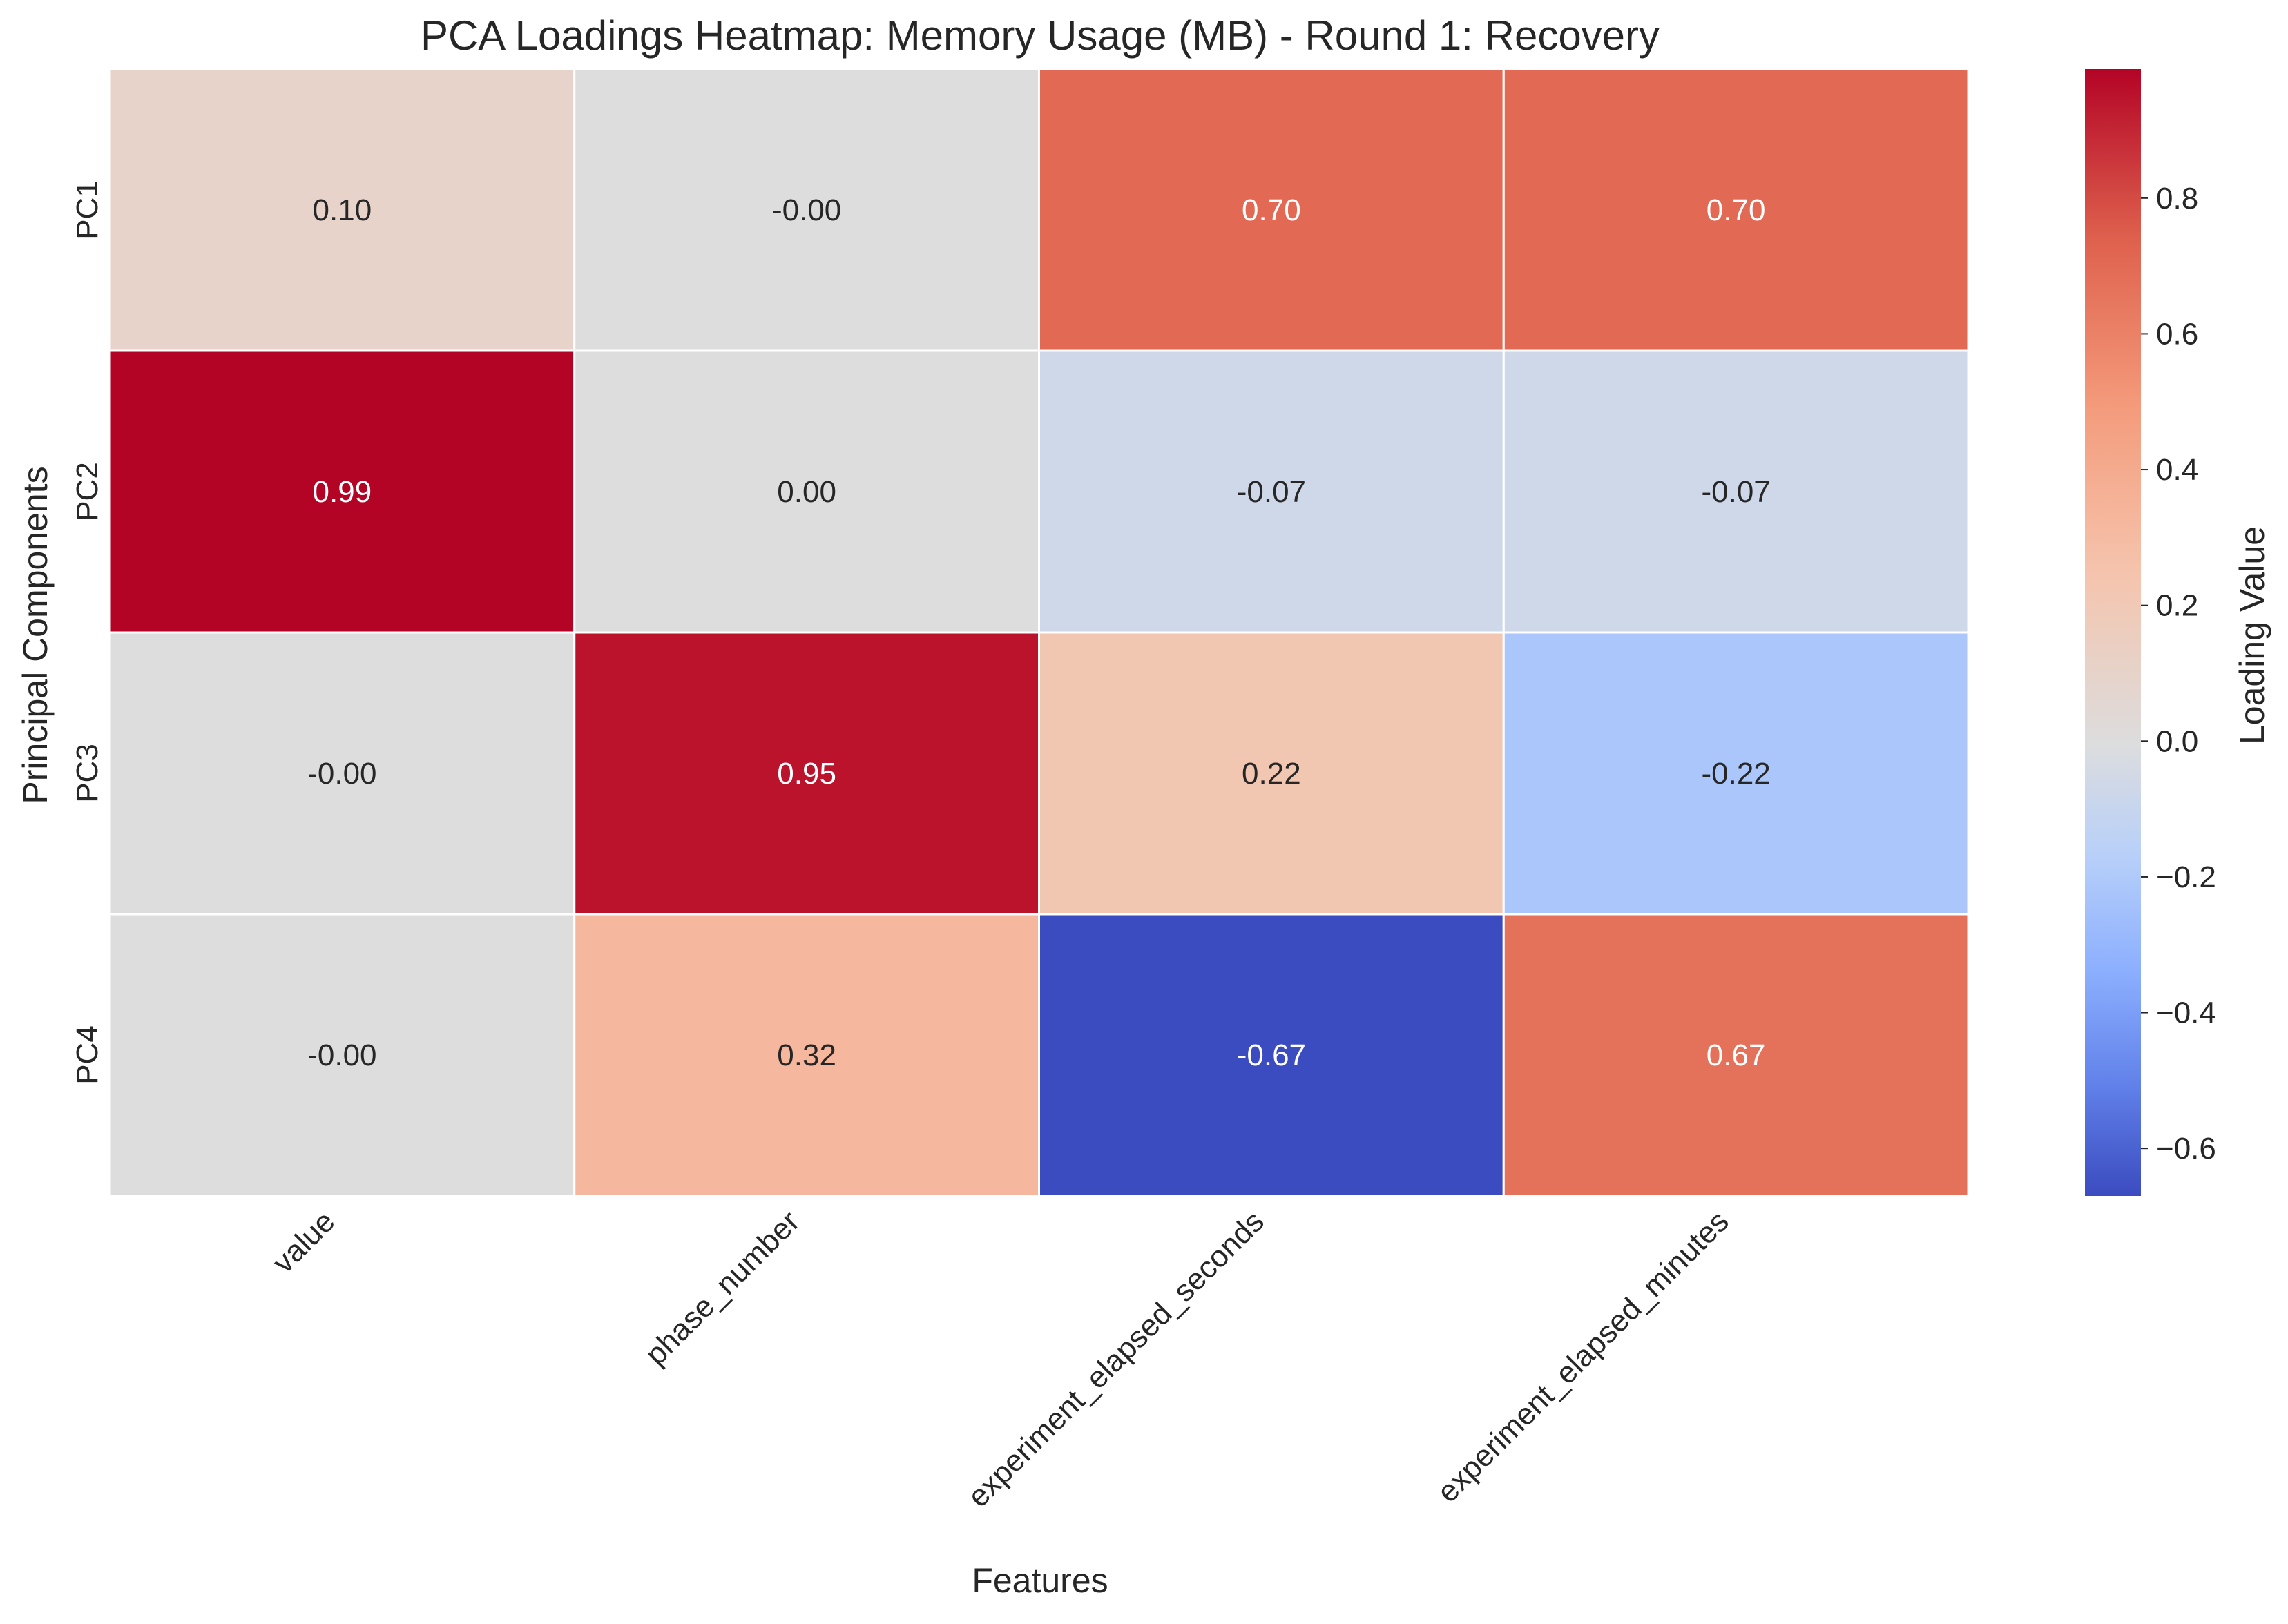  Describe the element at coordinates (87, 632) in the screenshot. I see `y-tick-labels: PC1 PC2 PC3 PC4` at that location.